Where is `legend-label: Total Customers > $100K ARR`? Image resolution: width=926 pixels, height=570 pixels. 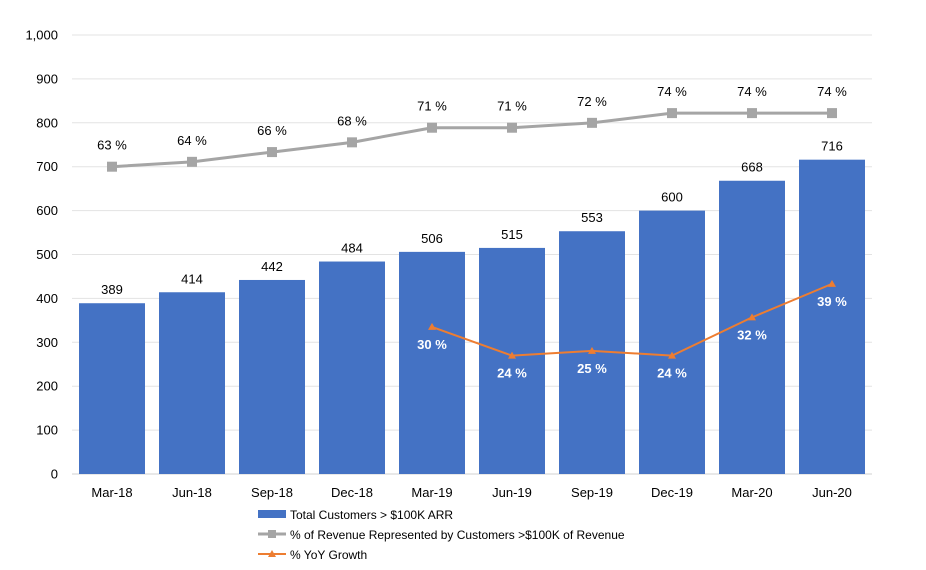
legend-label: Total Customers > $100K ARR is located at coordinates (371, 515).